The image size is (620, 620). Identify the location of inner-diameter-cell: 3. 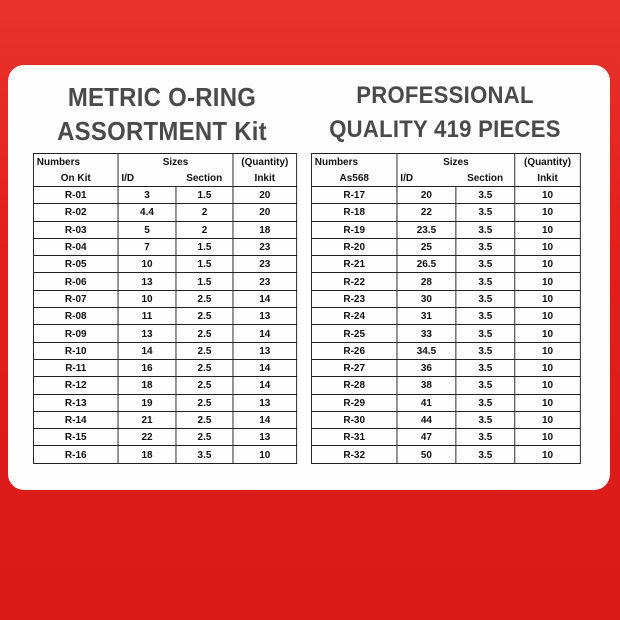
(147, 195).